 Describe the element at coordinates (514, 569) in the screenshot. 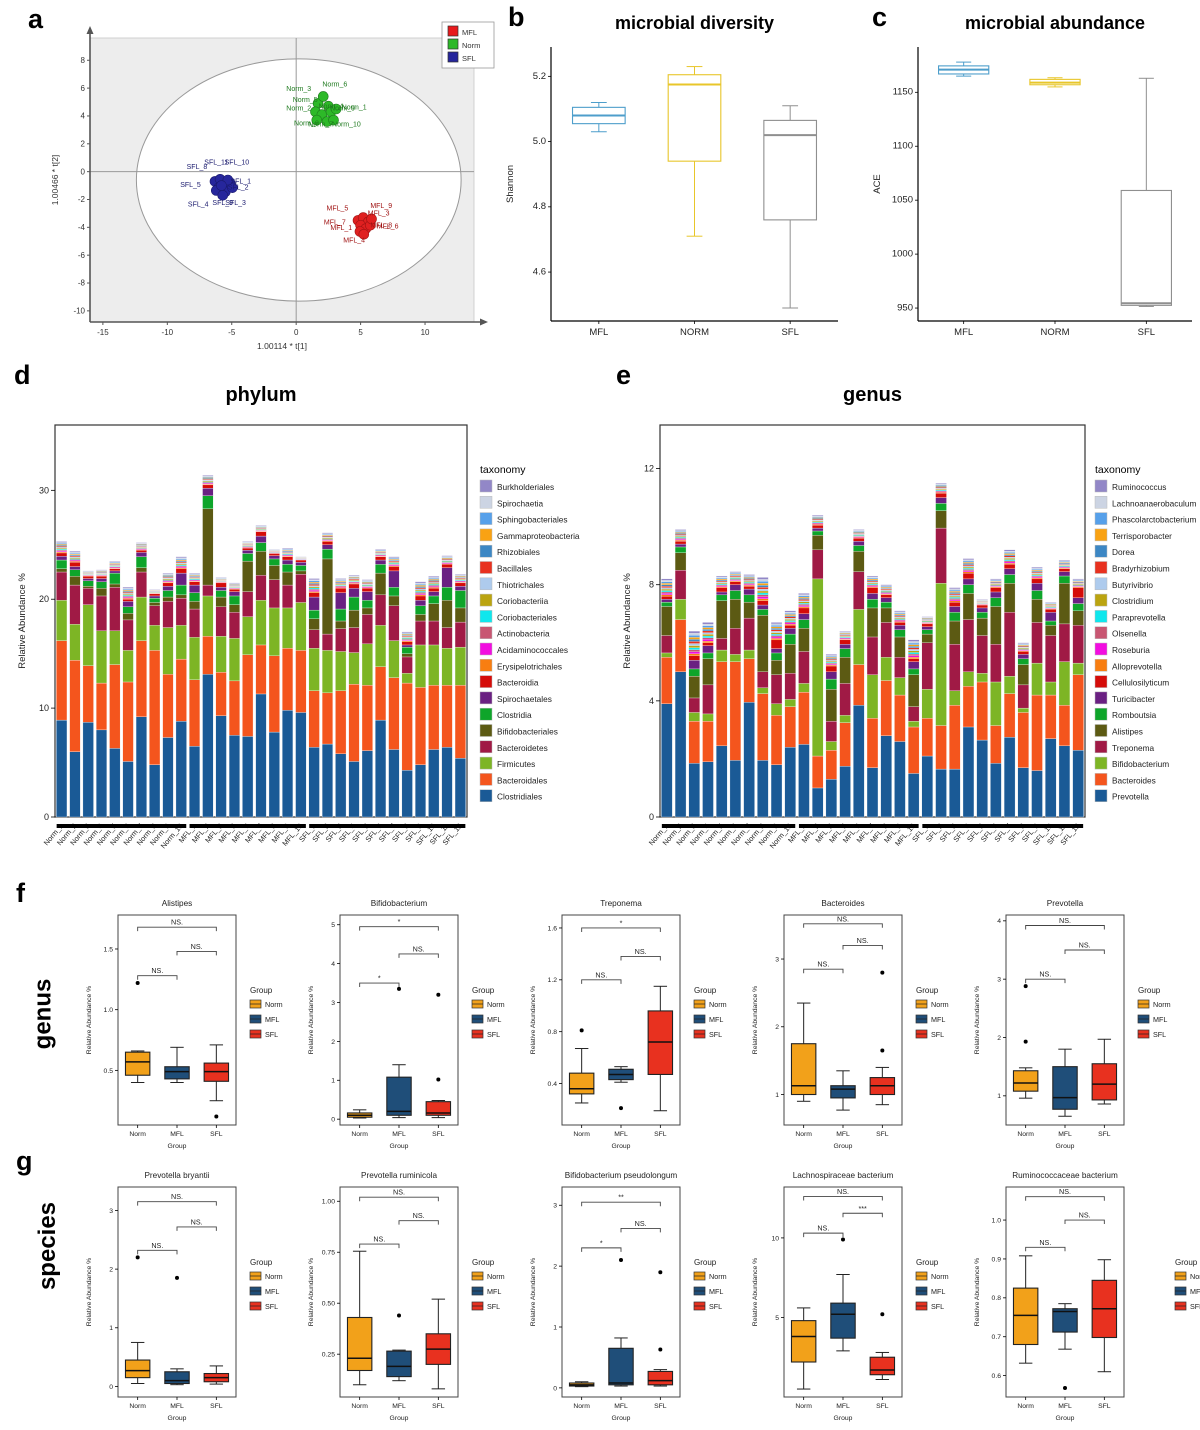

I see `svg-text: Bacillales` at that location.